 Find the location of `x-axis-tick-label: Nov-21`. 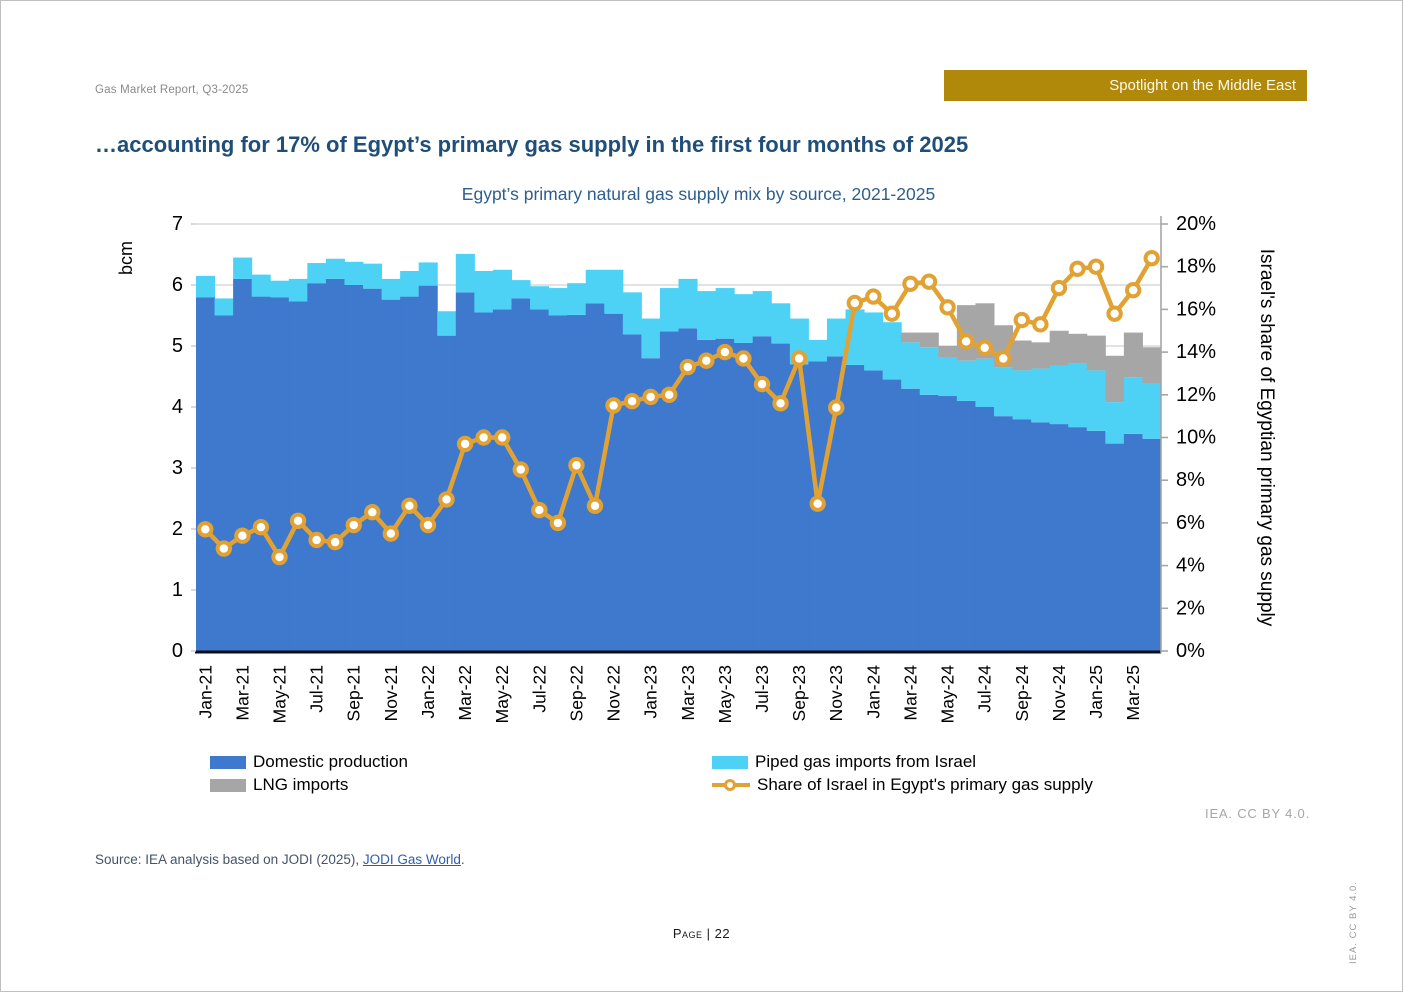

x-axis-tick-label: Nov-21 is located at coordinates (391, 693).